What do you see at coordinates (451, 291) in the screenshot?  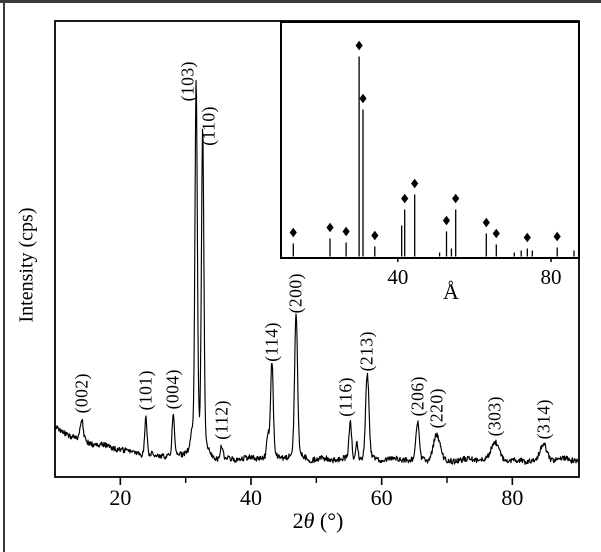 I see `inset-axis-title: Å` at bounding box center [451, 291].